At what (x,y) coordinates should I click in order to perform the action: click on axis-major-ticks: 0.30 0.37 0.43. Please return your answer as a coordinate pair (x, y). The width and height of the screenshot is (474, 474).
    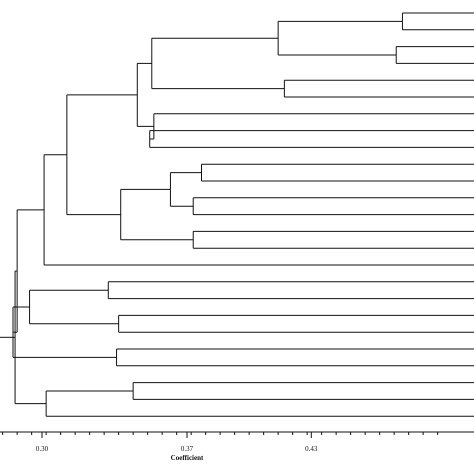
    Looking at the image, I should click on (177, 442).